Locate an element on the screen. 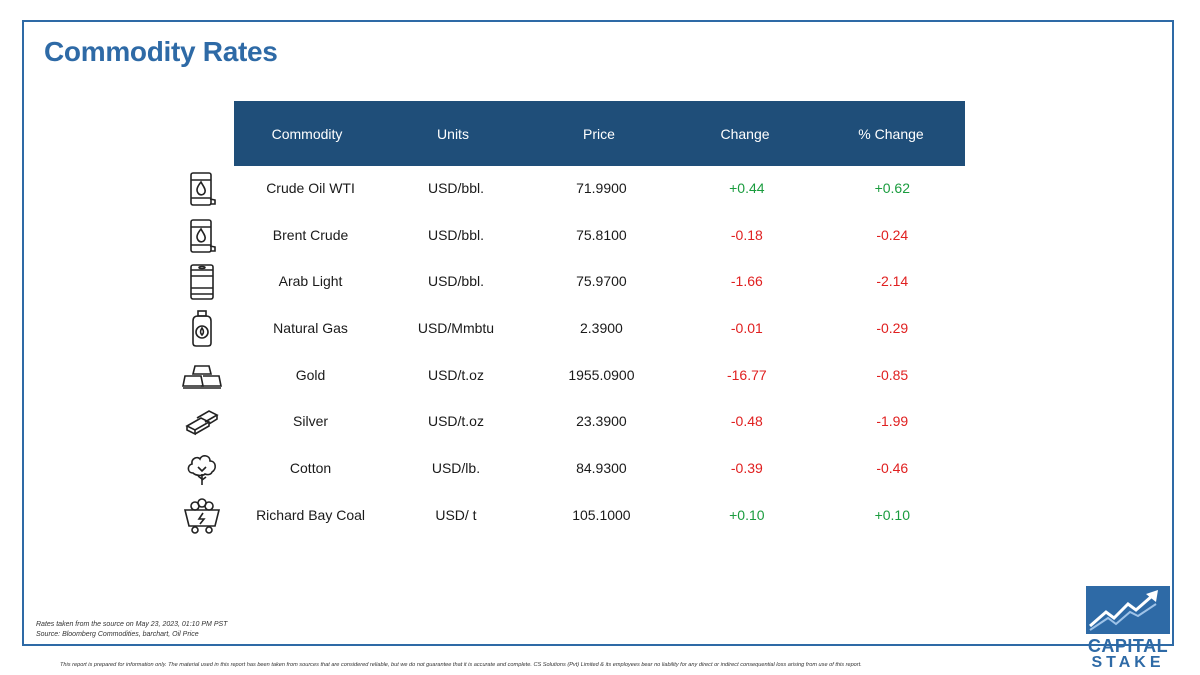 The height and width of the screenshot is (675, 1200). commodity-change: -16.77 is located at coordinates (746, 375).